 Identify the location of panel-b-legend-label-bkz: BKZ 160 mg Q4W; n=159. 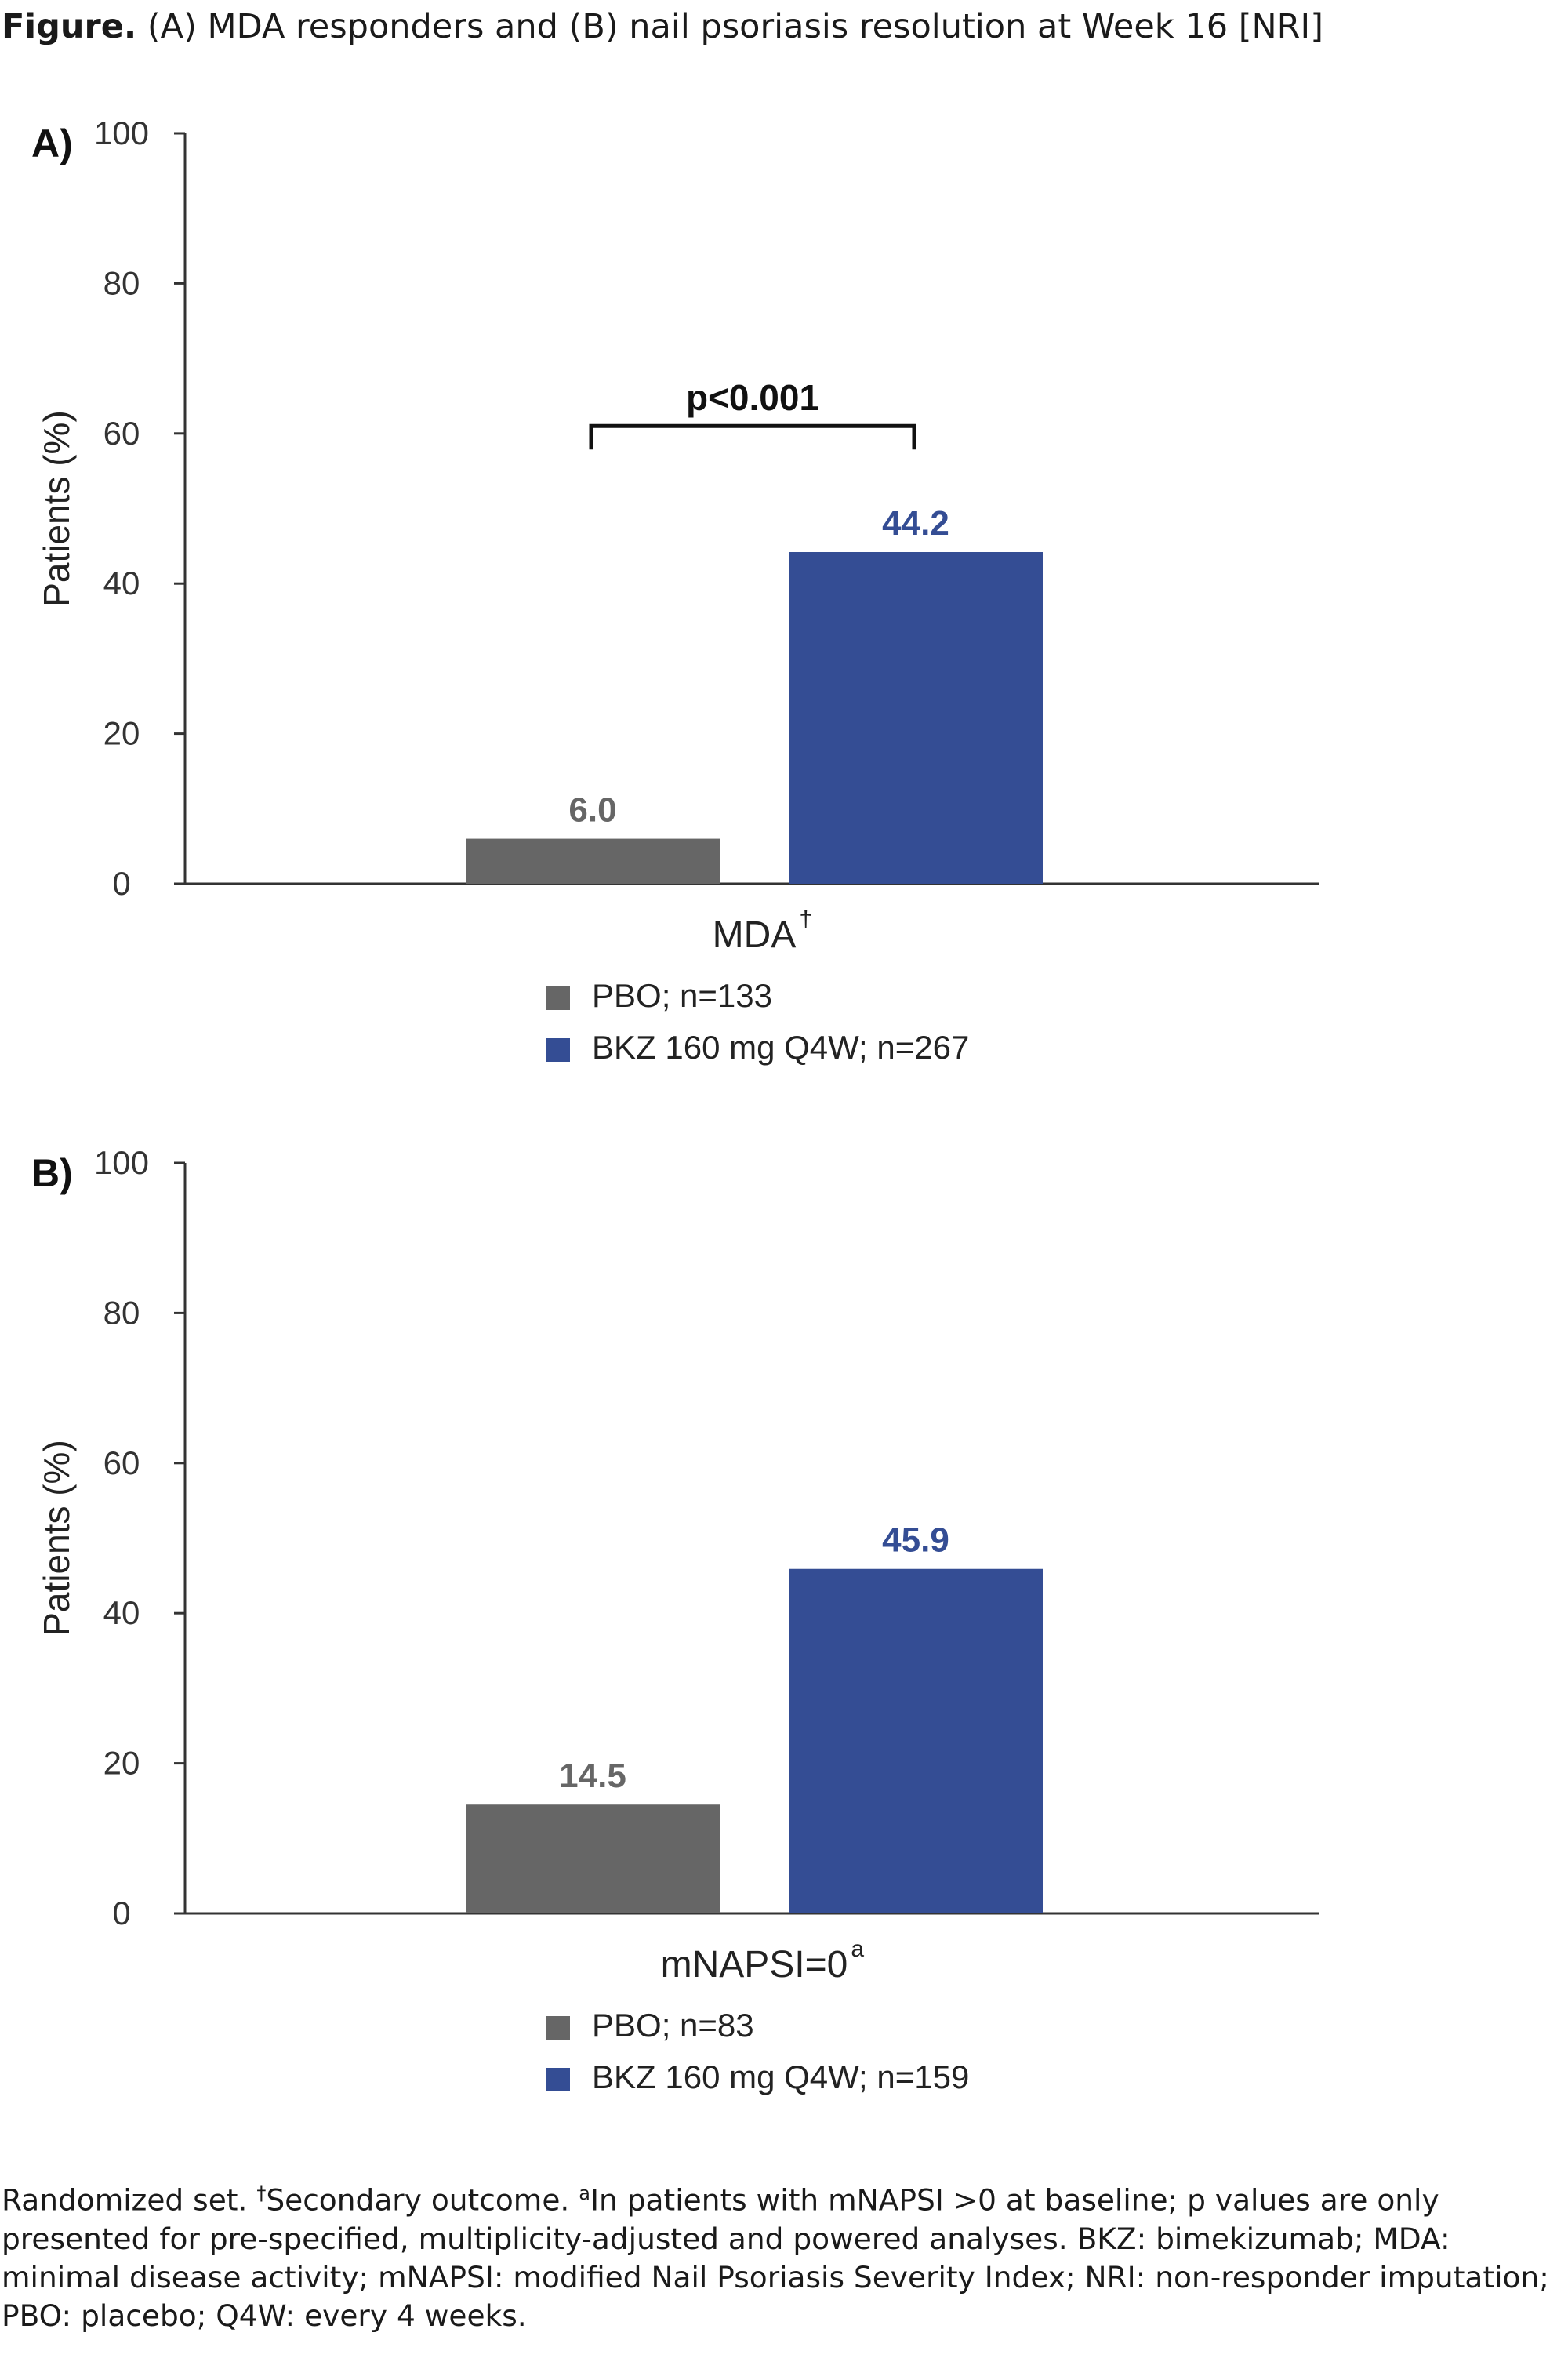
(780, 2076).